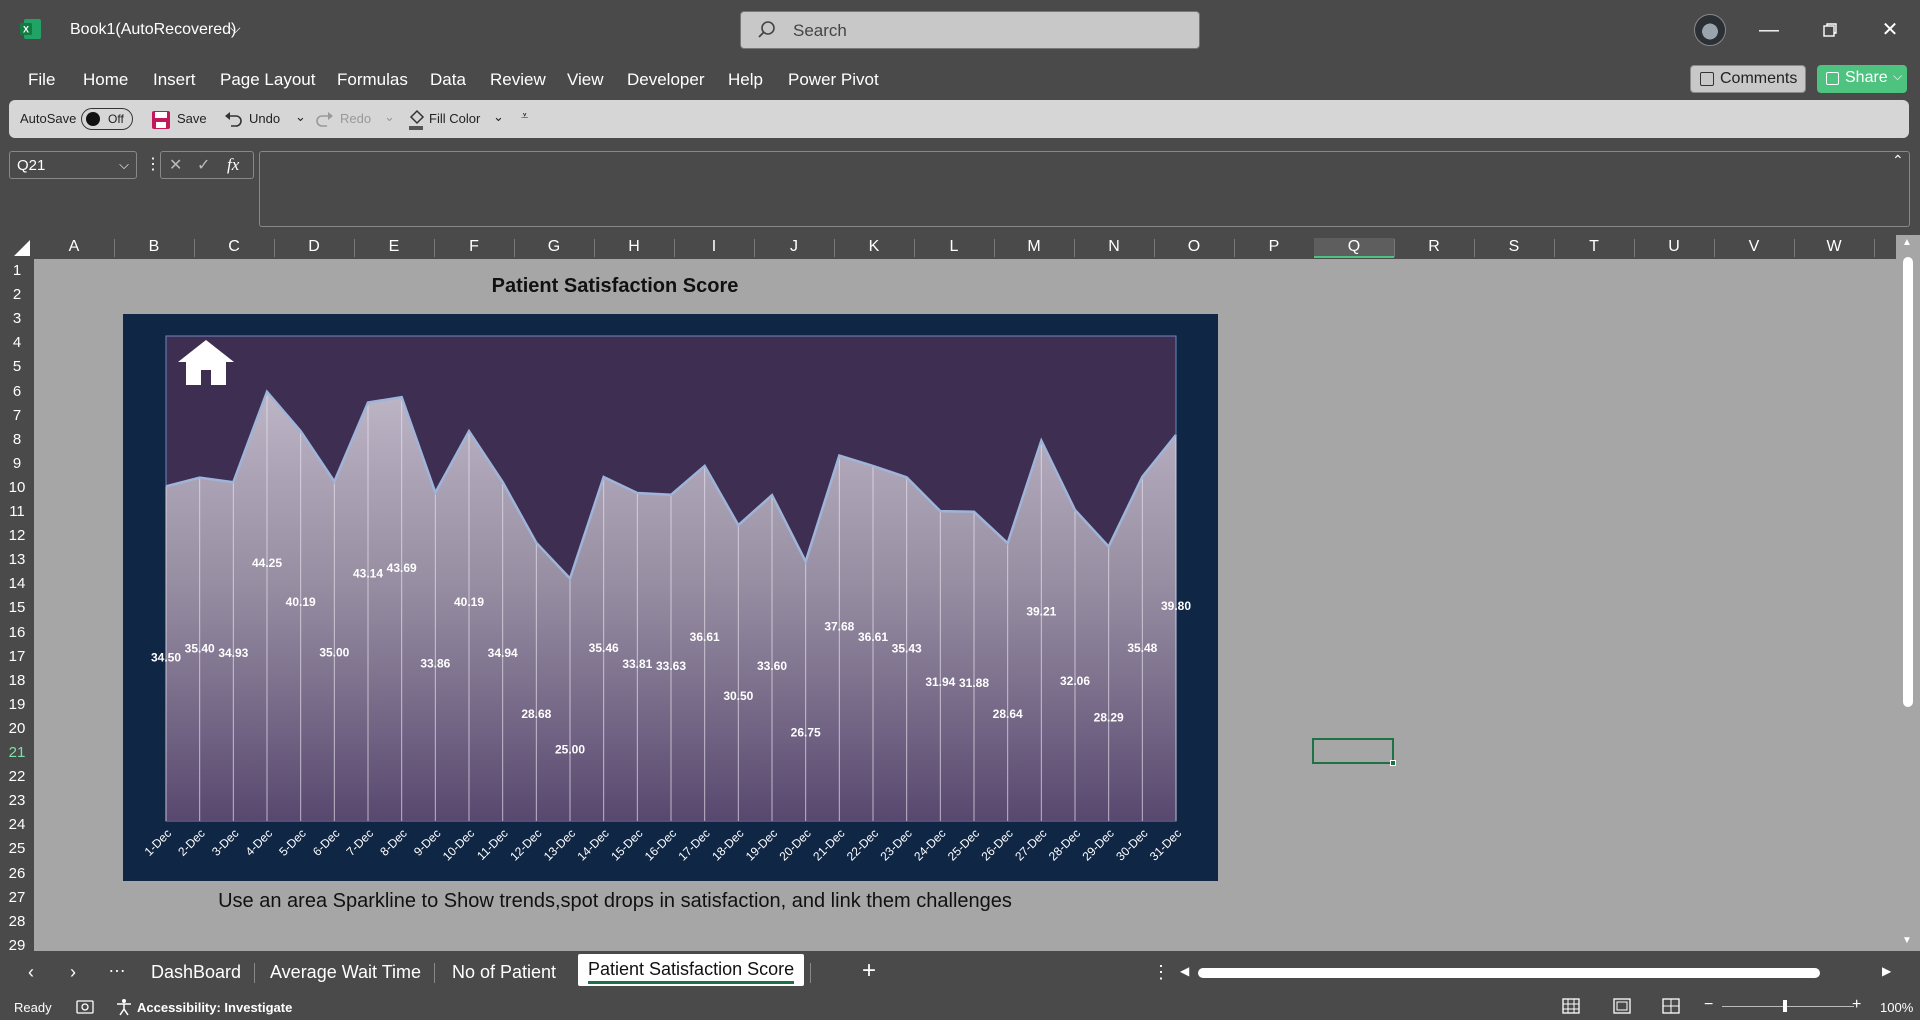 This screenshot has width=1920, height=1020. What do you see at coordinates (869, 970) in the screenshot?
I see `plus-icon: +` at bounding box center [869, 970].